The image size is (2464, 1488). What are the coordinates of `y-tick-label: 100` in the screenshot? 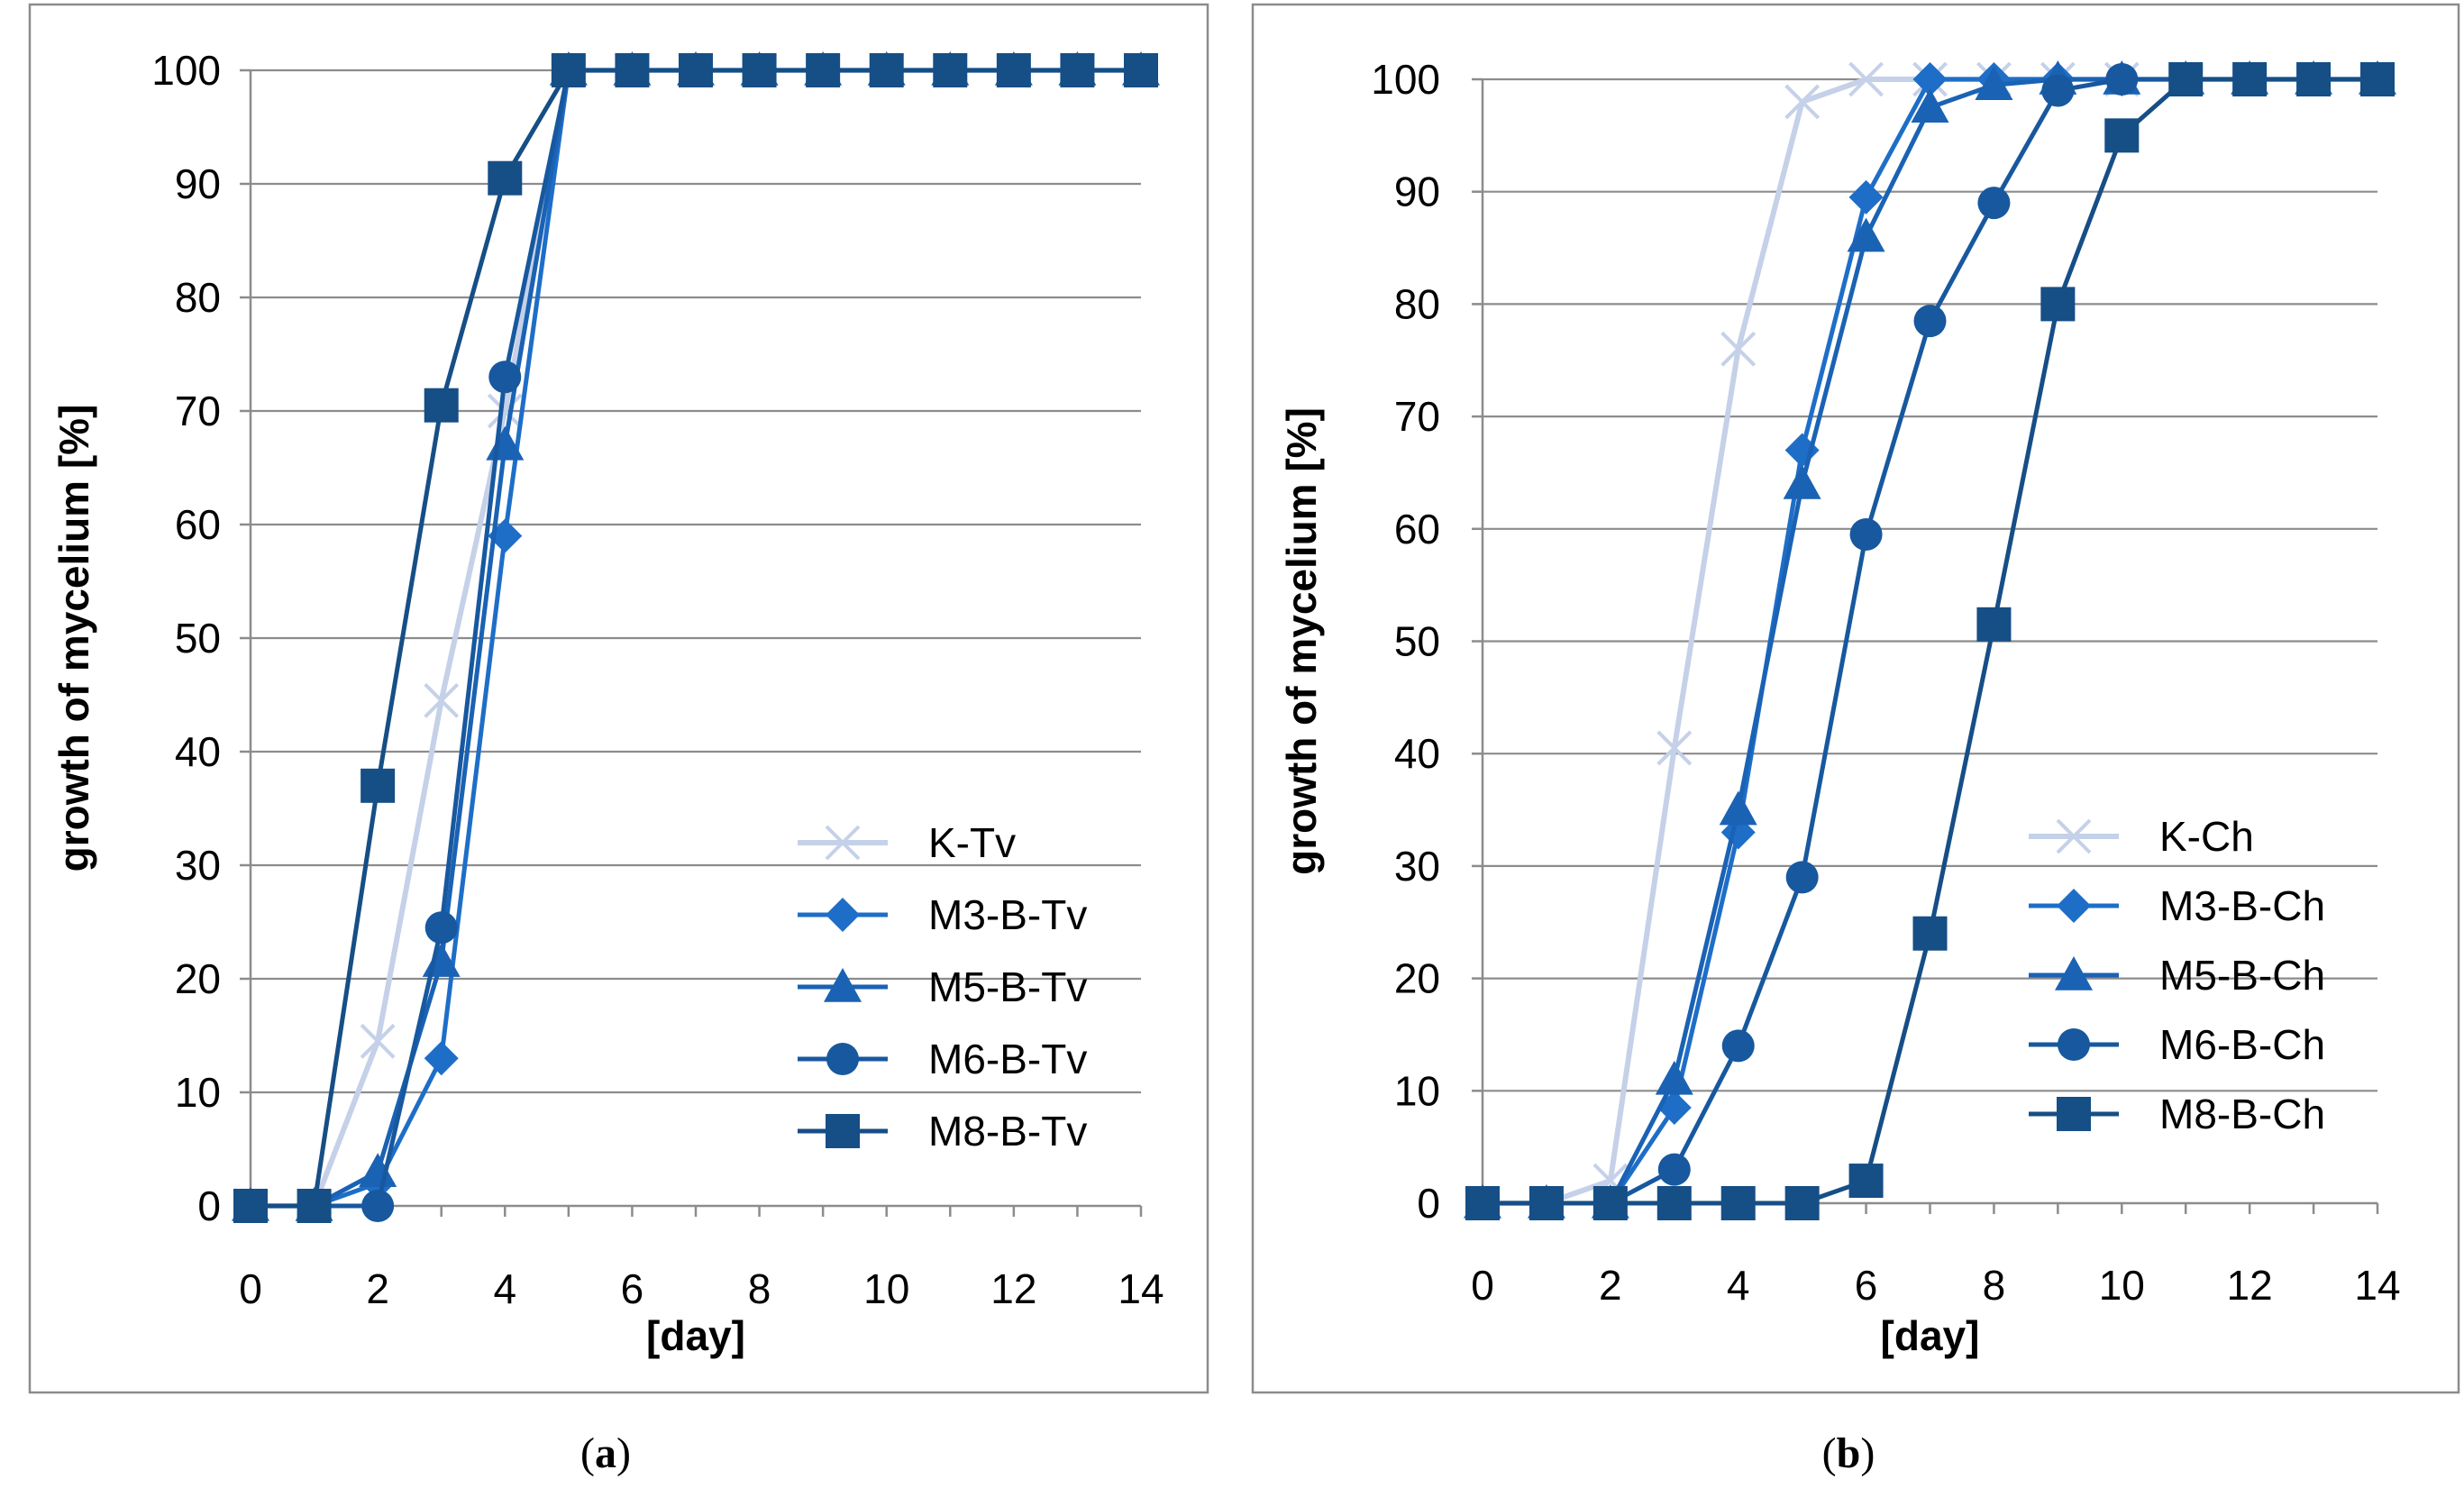 It's located at (186, 71).